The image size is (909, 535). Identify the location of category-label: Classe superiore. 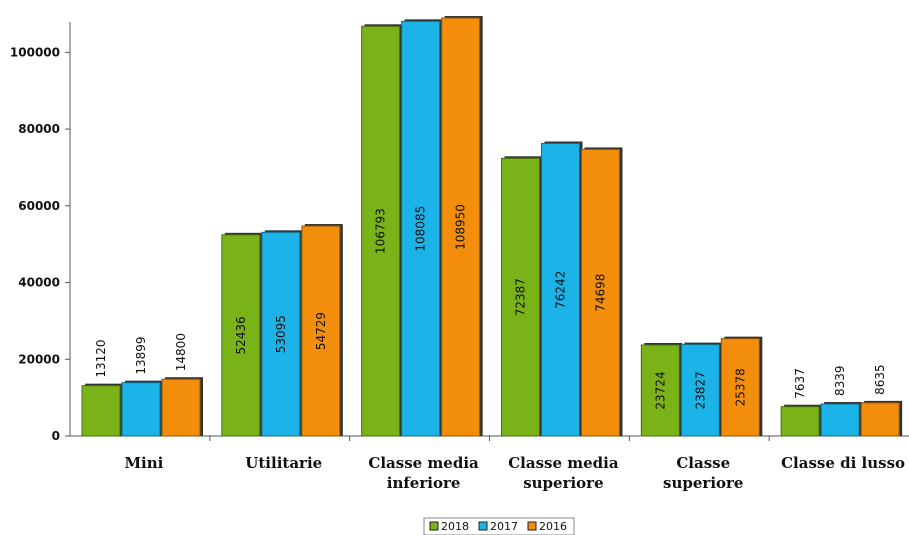
(703, 473).